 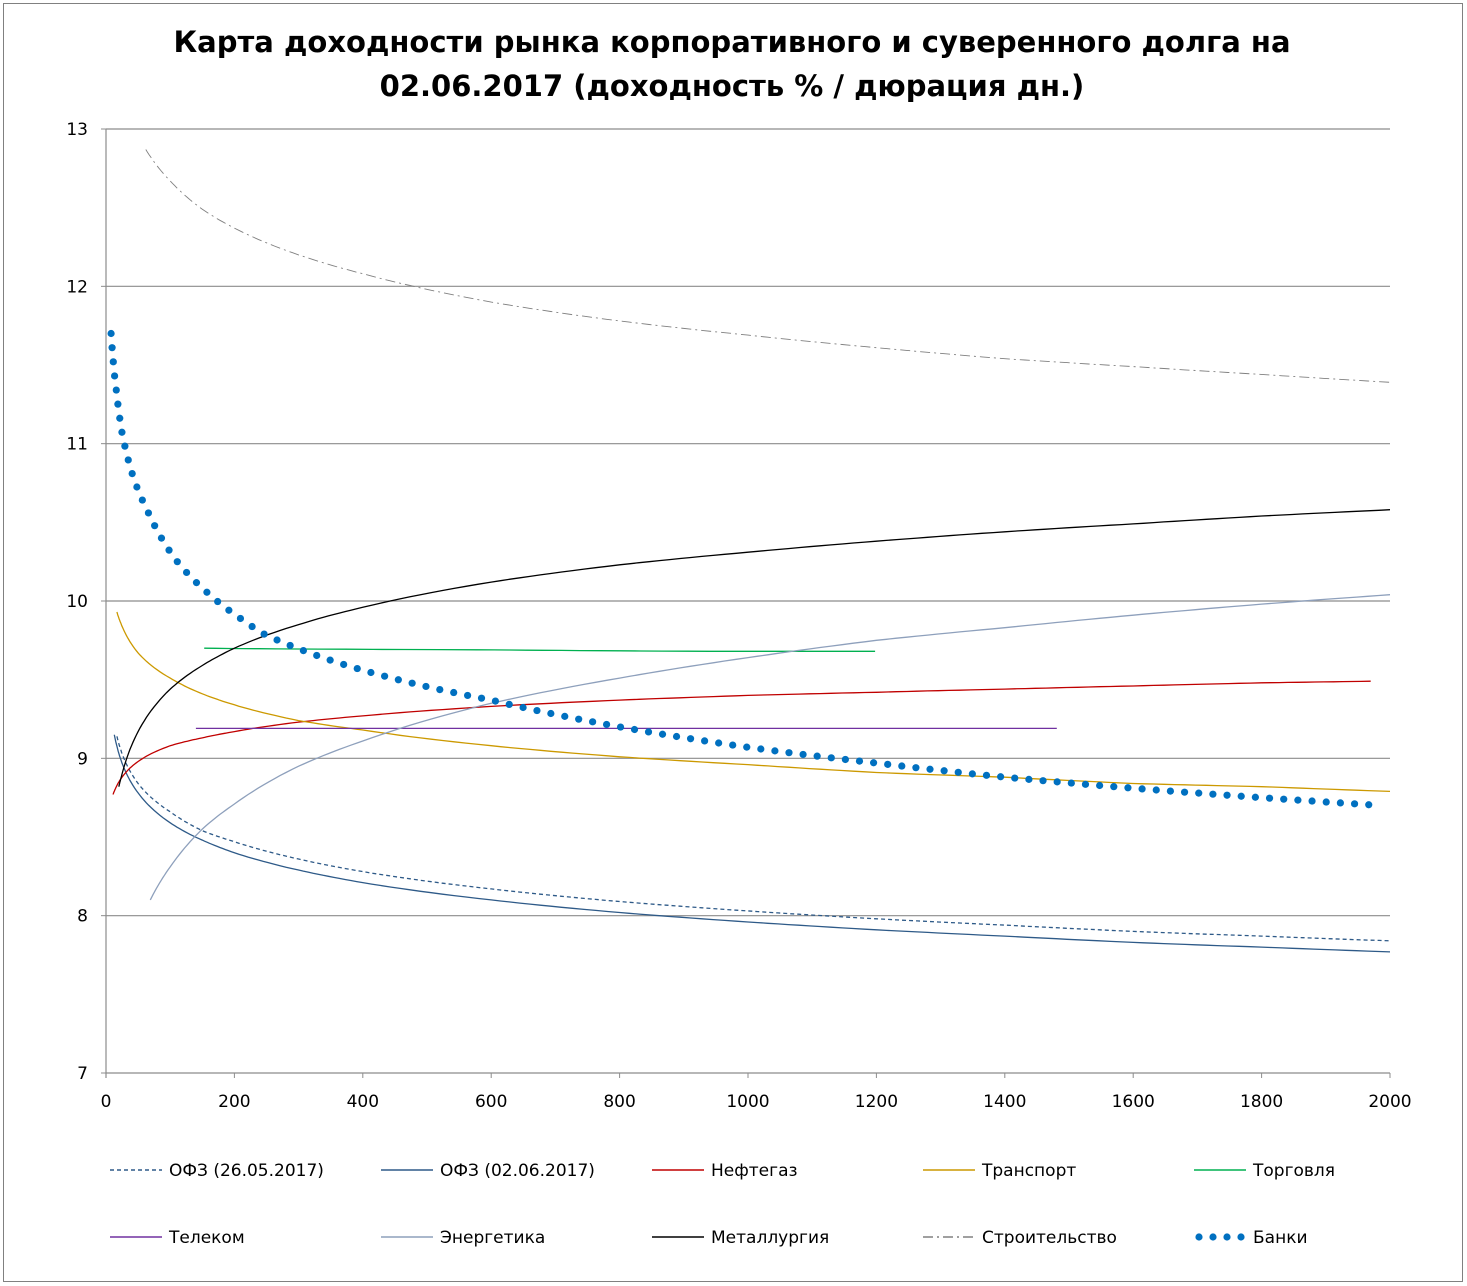 I want to click on x-tick-label: 400, so click(x=363, y=1102).